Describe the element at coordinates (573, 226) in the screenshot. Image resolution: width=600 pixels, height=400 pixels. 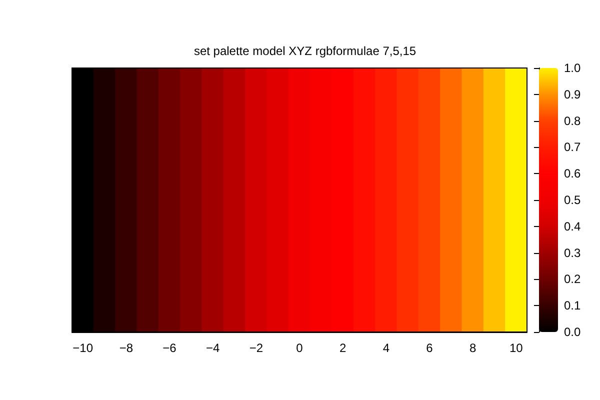
I see `color-bar-label: 0.4` at that location.